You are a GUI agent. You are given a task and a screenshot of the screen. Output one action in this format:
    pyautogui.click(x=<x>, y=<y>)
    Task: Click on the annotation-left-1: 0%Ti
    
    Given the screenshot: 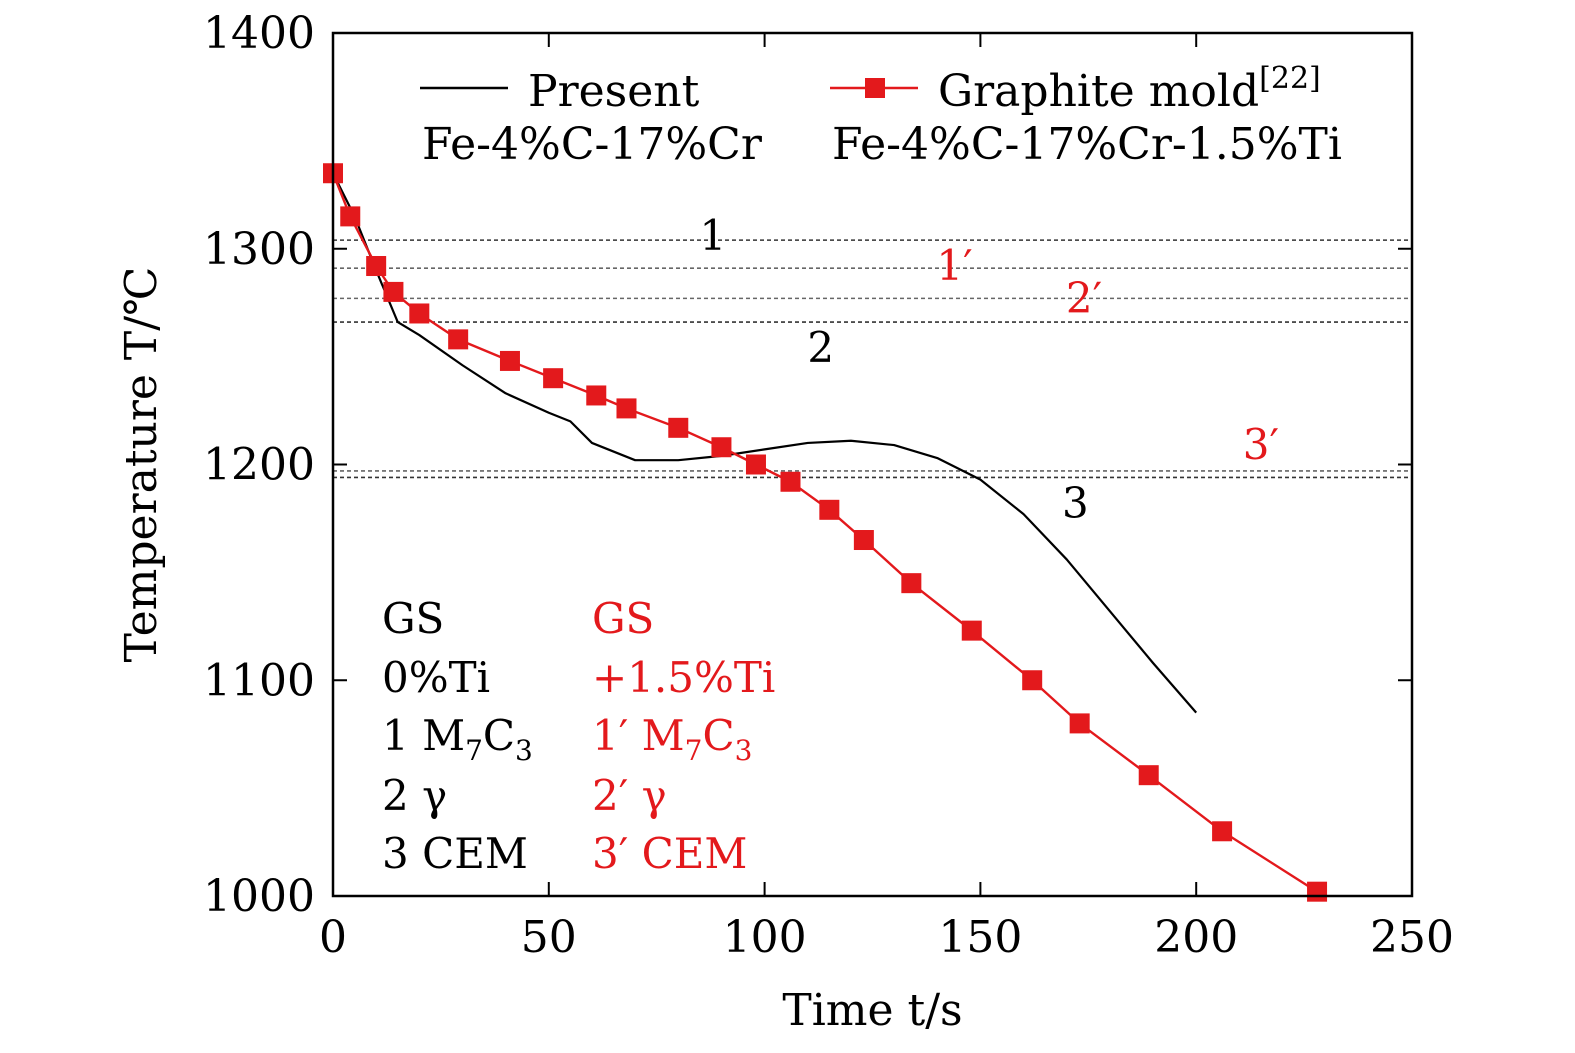 What is the action you would take?
    pyautogui.click(x=436, y=677)
    